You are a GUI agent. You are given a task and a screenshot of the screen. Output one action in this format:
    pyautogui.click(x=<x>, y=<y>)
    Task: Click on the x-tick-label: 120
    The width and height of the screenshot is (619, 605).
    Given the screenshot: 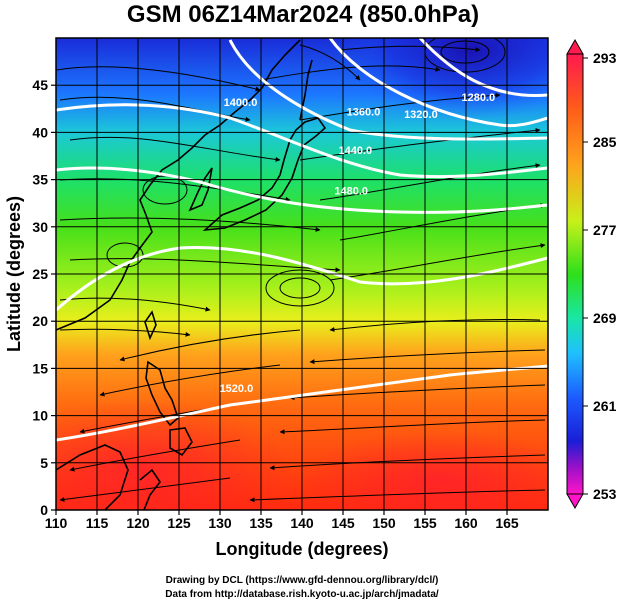 What is the action you would take?
    pyautogui.click(x=138, y=523)
    